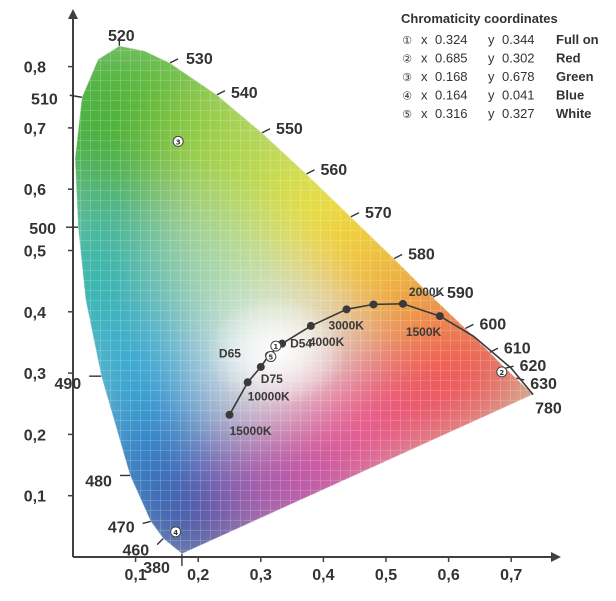 Image resolution: width=616 pixels, height=601 pixels. Describe the element at coordinates (451, 39) in the screenshot. I see `legend-x-value: 0.324` at that location.